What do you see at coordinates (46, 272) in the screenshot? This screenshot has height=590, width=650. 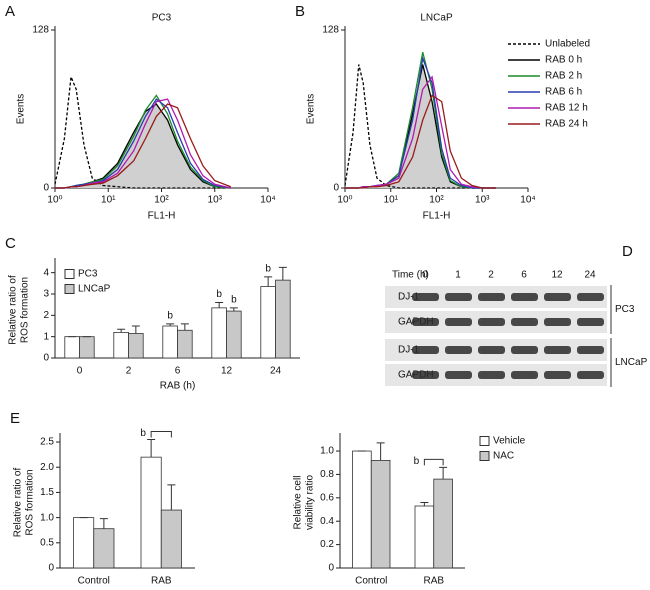 I see `y-tick-label: 4` at bounding box center [46, 272].